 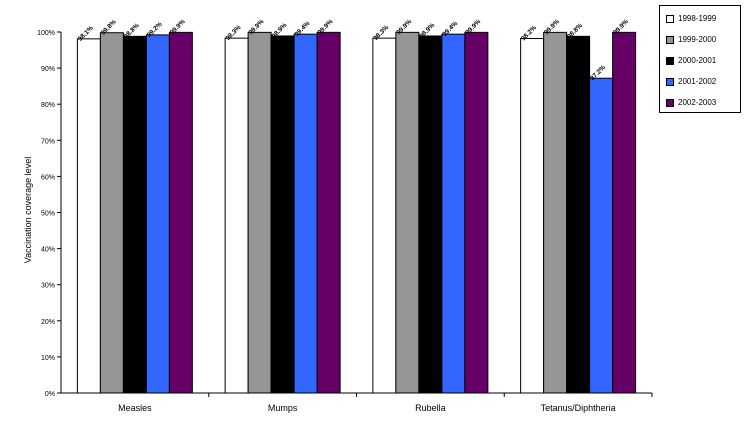 What do you see at coordinates (48, 141) in the screenshot?
I see `y-tick-label: 70%` at bounding box center [48, 141].